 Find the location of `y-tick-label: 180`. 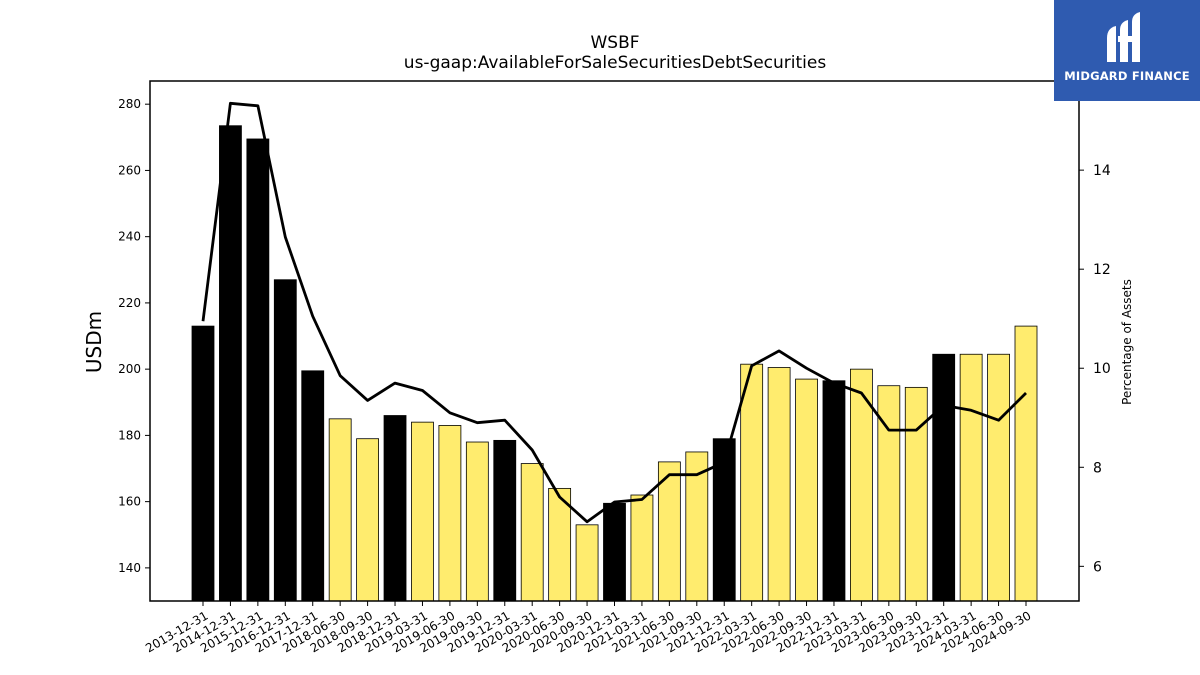

y-tick-label: 180 is located at coordinates (129, 435).